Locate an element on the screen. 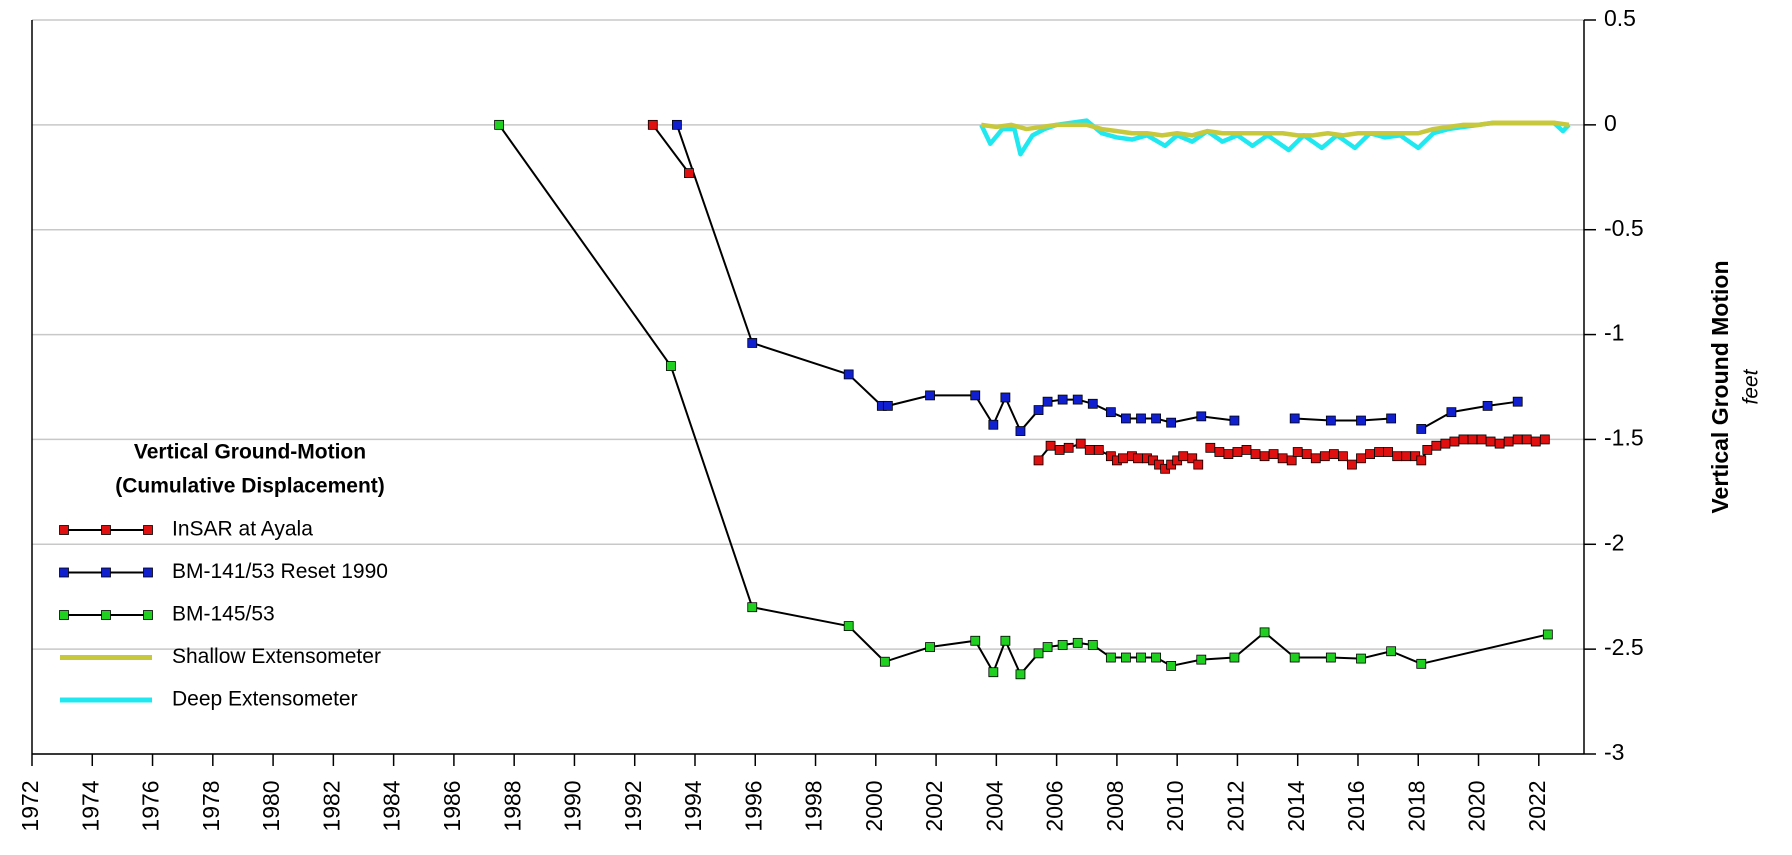 This screenshot has width=1792, height=855. x-tick-label: 1998 is located at coordinates (814, 805).